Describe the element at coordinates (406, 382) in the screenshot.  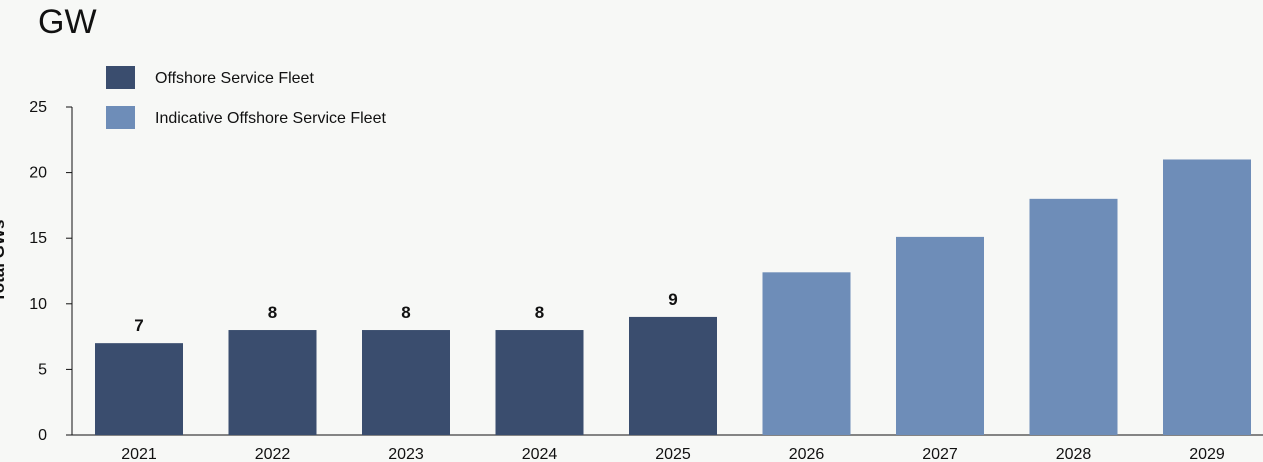
I see `bar-2023` at that location.